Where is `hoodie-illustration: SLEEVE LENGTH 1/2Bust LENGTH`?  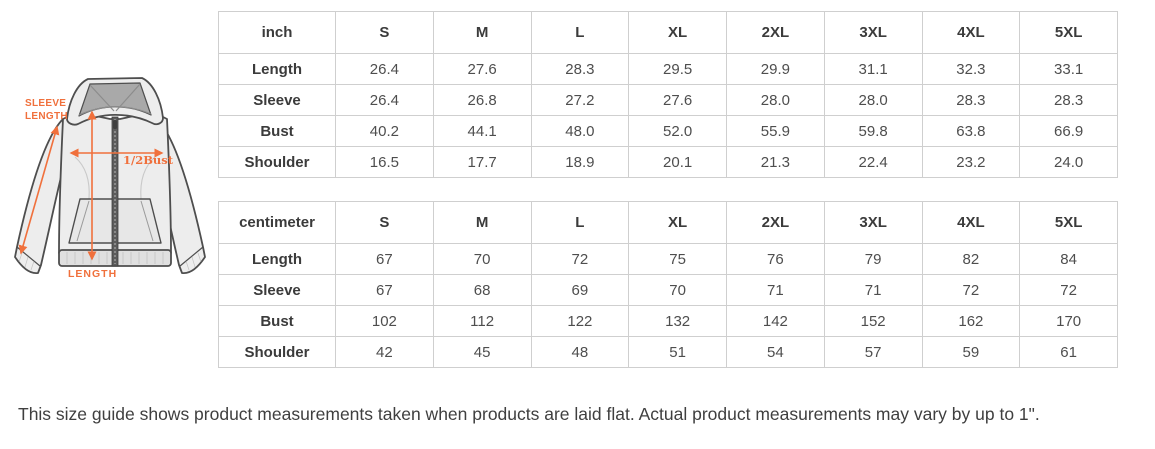
hoodie-illustration: SLEEVE LENGTH 1/2Bust LENGTH is located at coordinates (110, 178).